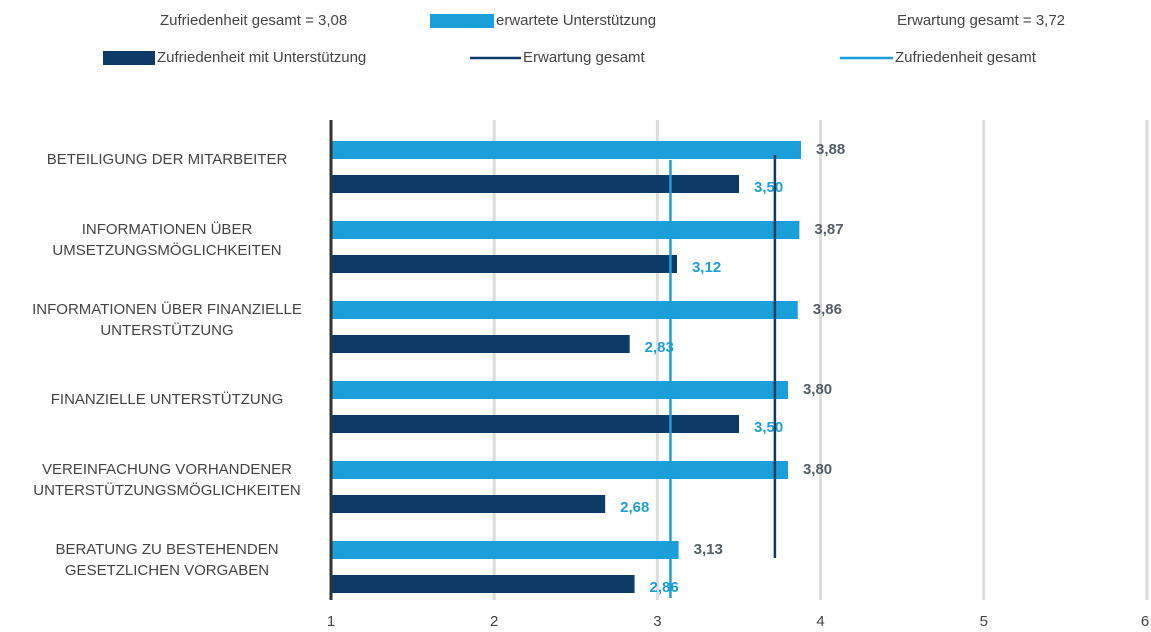  What do you see at coordinates (166, 549) in the screenshot?
I see `category-label-line: BERATUNG ZU BESTEHENDEN` at bounding box center [166, 549].